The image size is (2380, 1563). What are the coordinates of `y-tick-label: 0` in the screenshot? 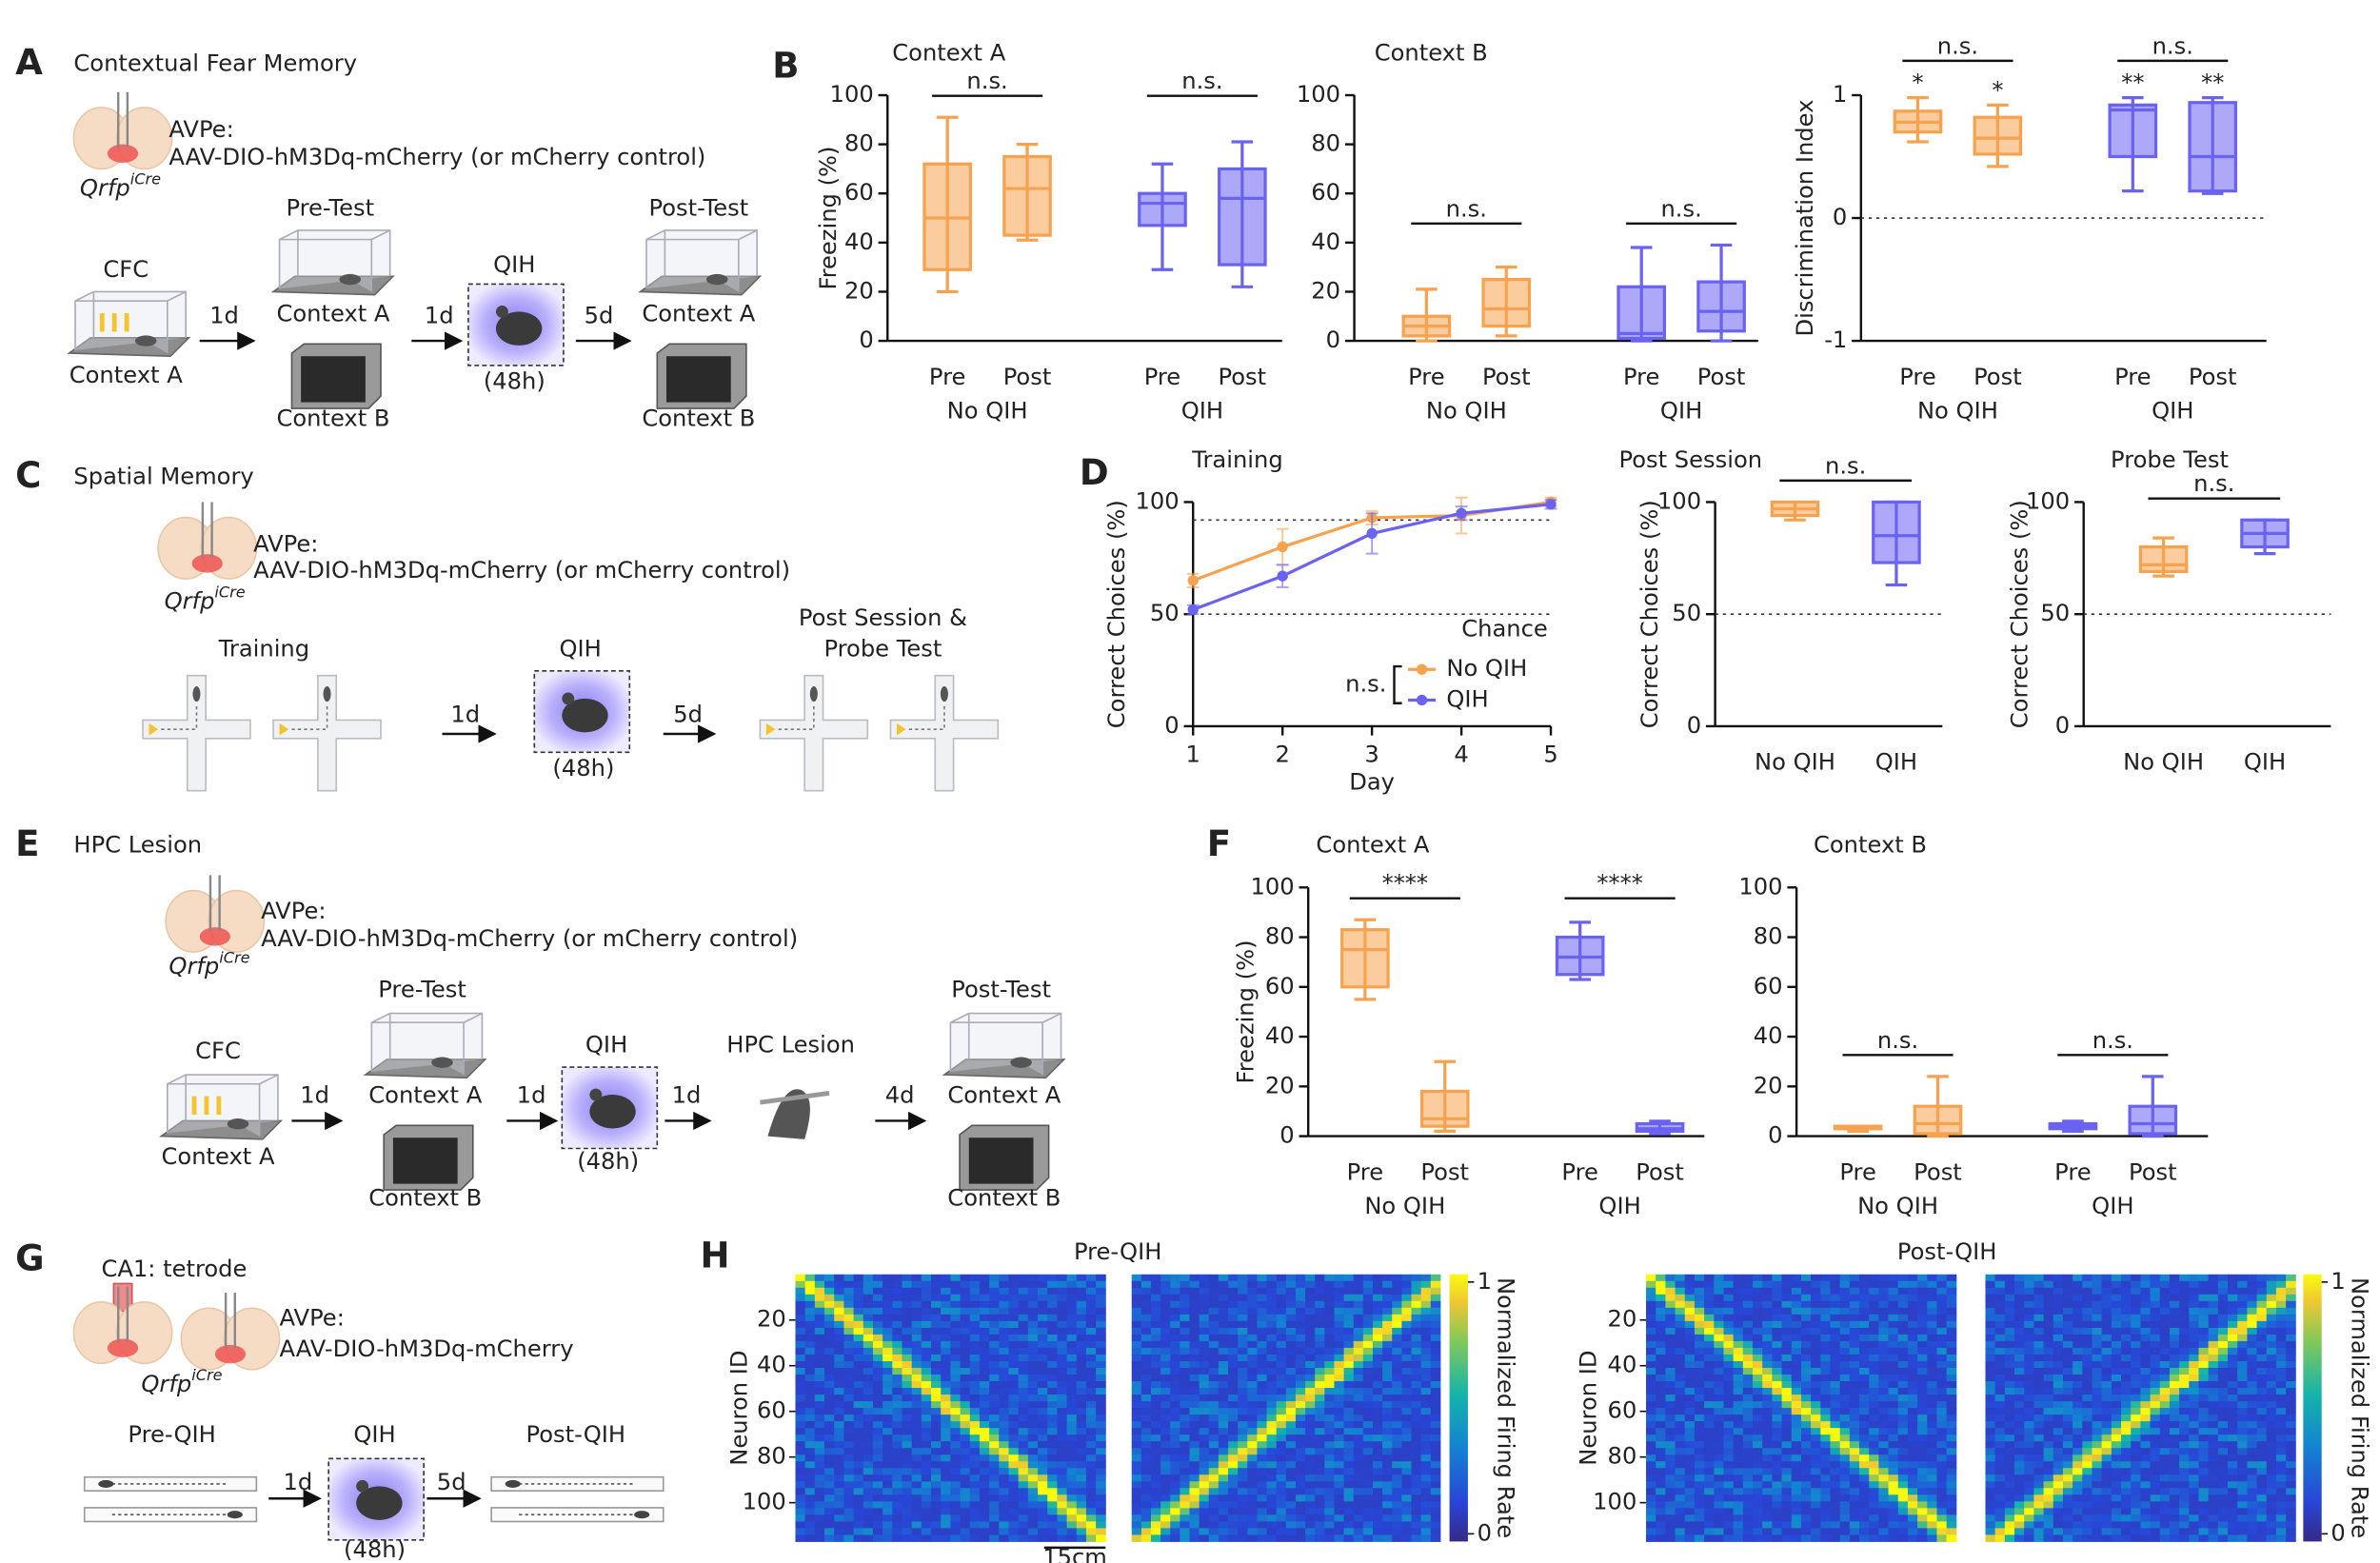 It's located at (1694, 726).